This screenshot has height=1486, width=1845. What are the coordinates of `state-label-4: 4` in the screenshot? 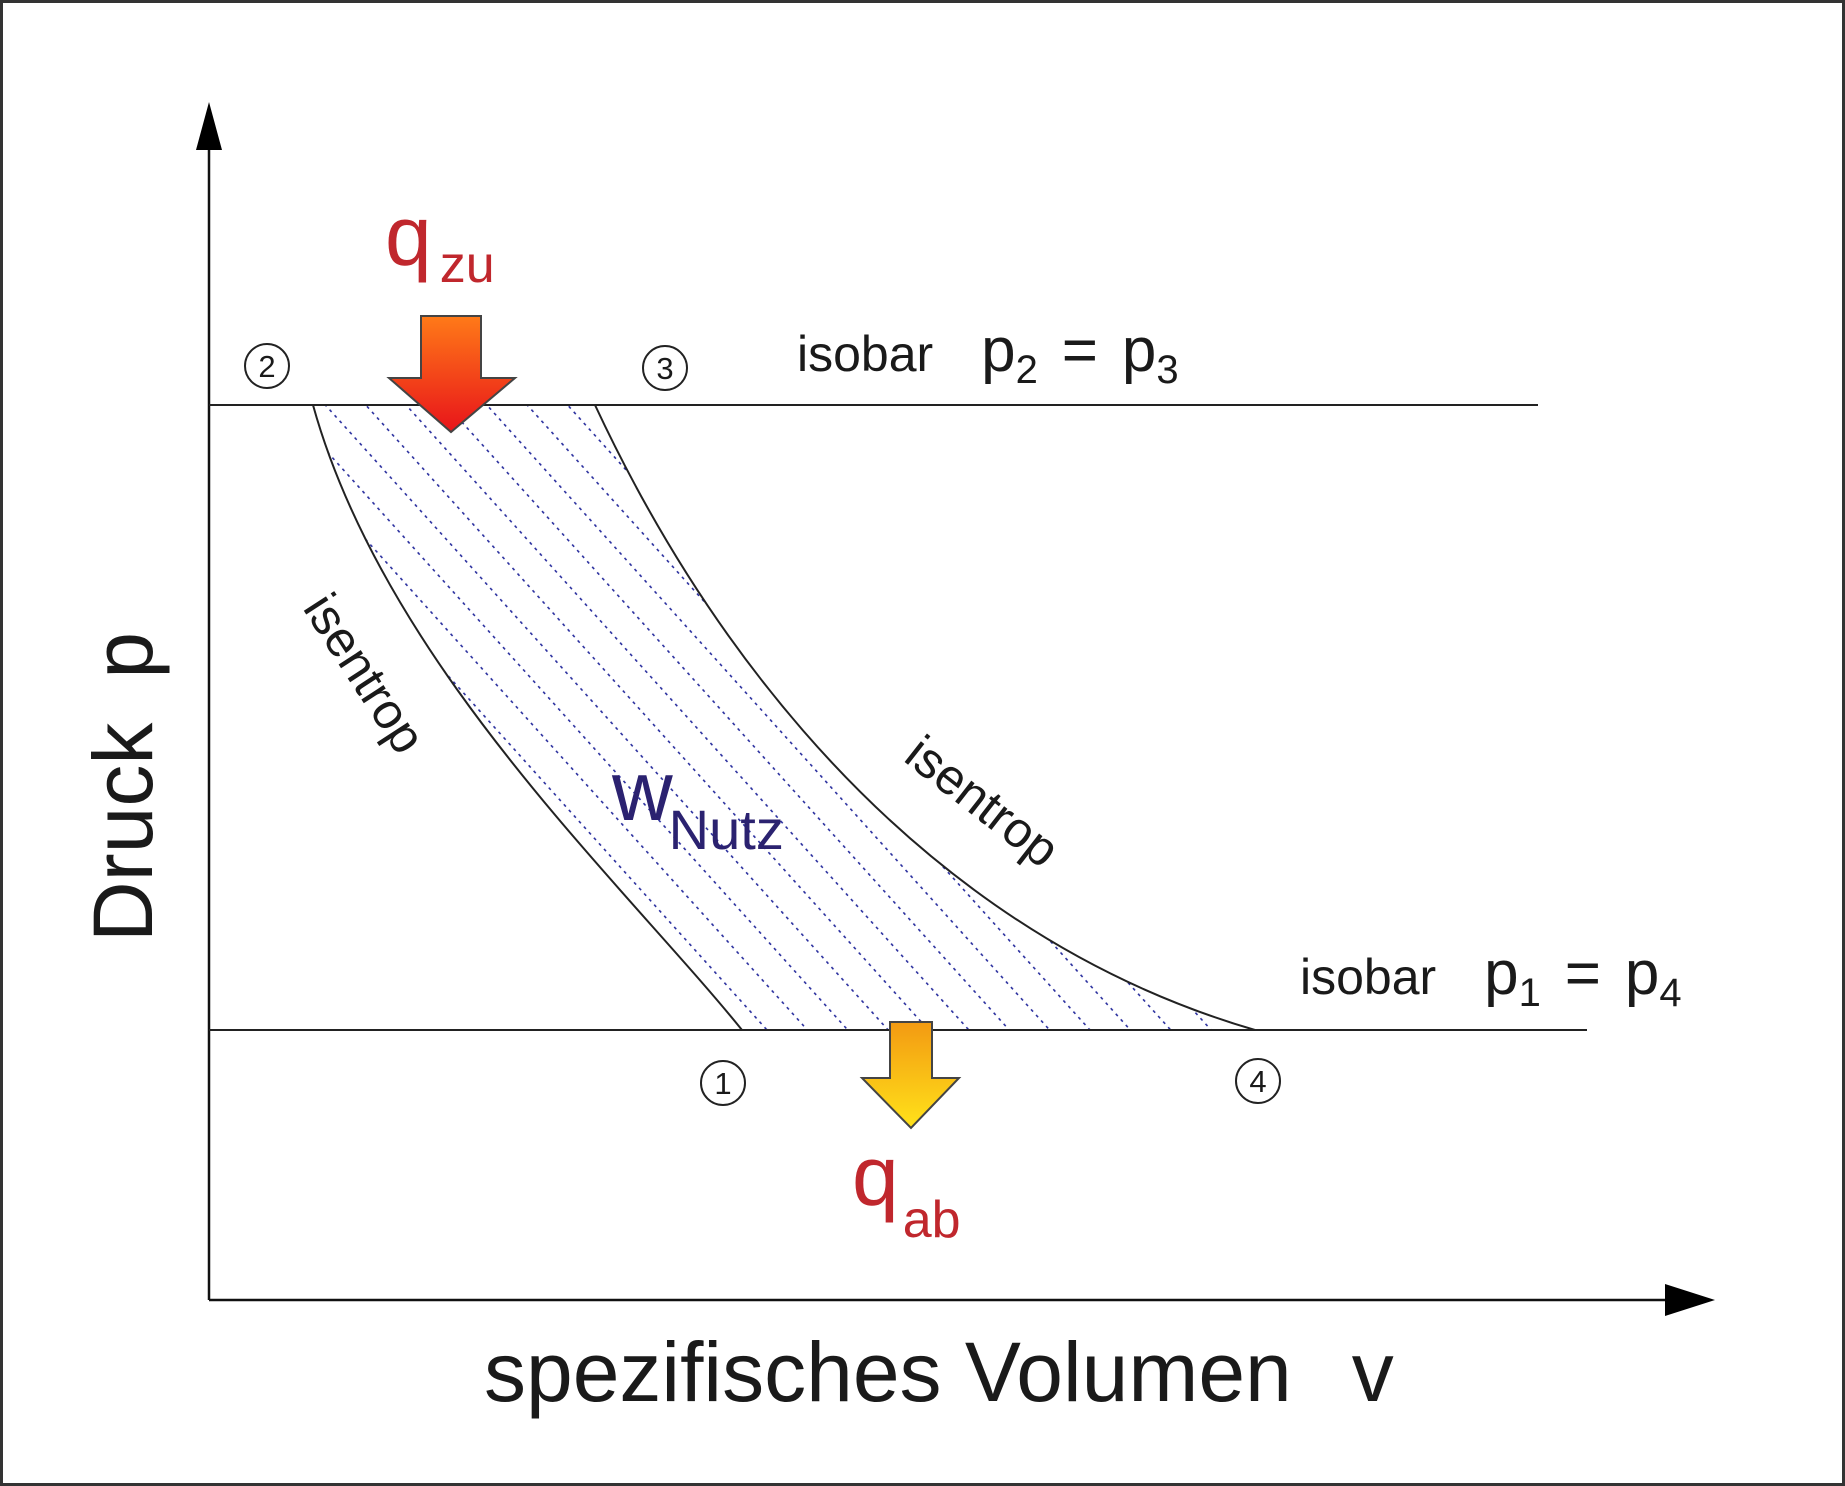 It's located at (1257, 1081).